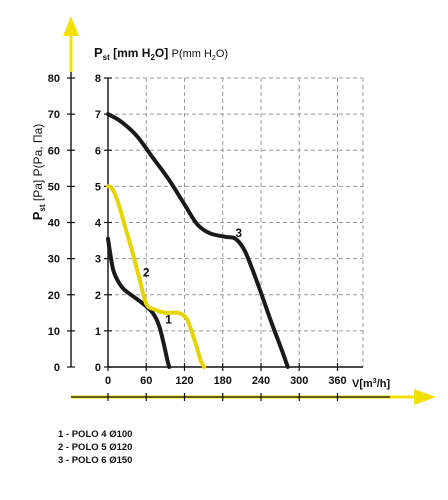 The width and height of the screenshot is (448, 500). What do you see at coordinates (95, 434) in the screenshot?
I see `legend-item-1: 1 - POLO 4 Ø100` at bounding box center [95, 434].